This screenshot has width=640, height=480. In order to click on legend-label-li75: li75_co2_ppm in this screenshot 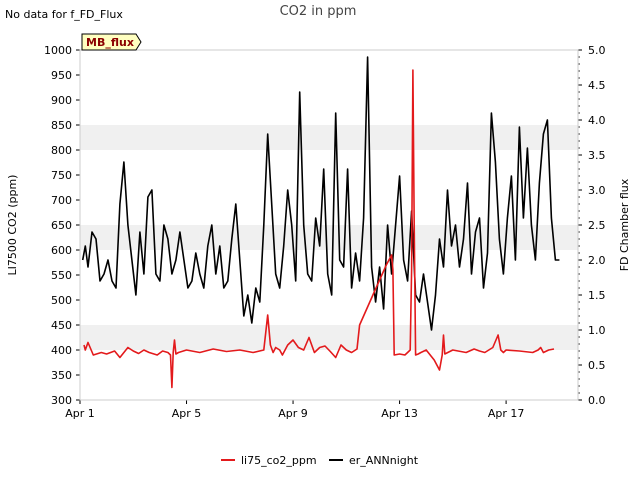, I will do `click(279, 460)`.